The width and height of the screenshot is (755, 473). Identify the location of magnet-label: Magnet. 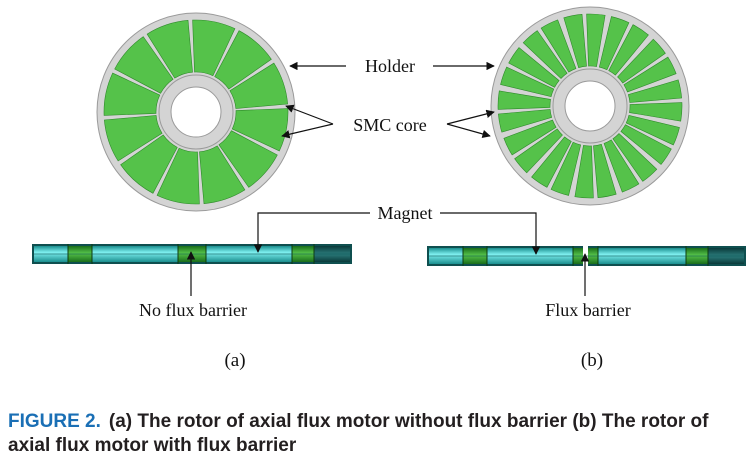
(405, 213).